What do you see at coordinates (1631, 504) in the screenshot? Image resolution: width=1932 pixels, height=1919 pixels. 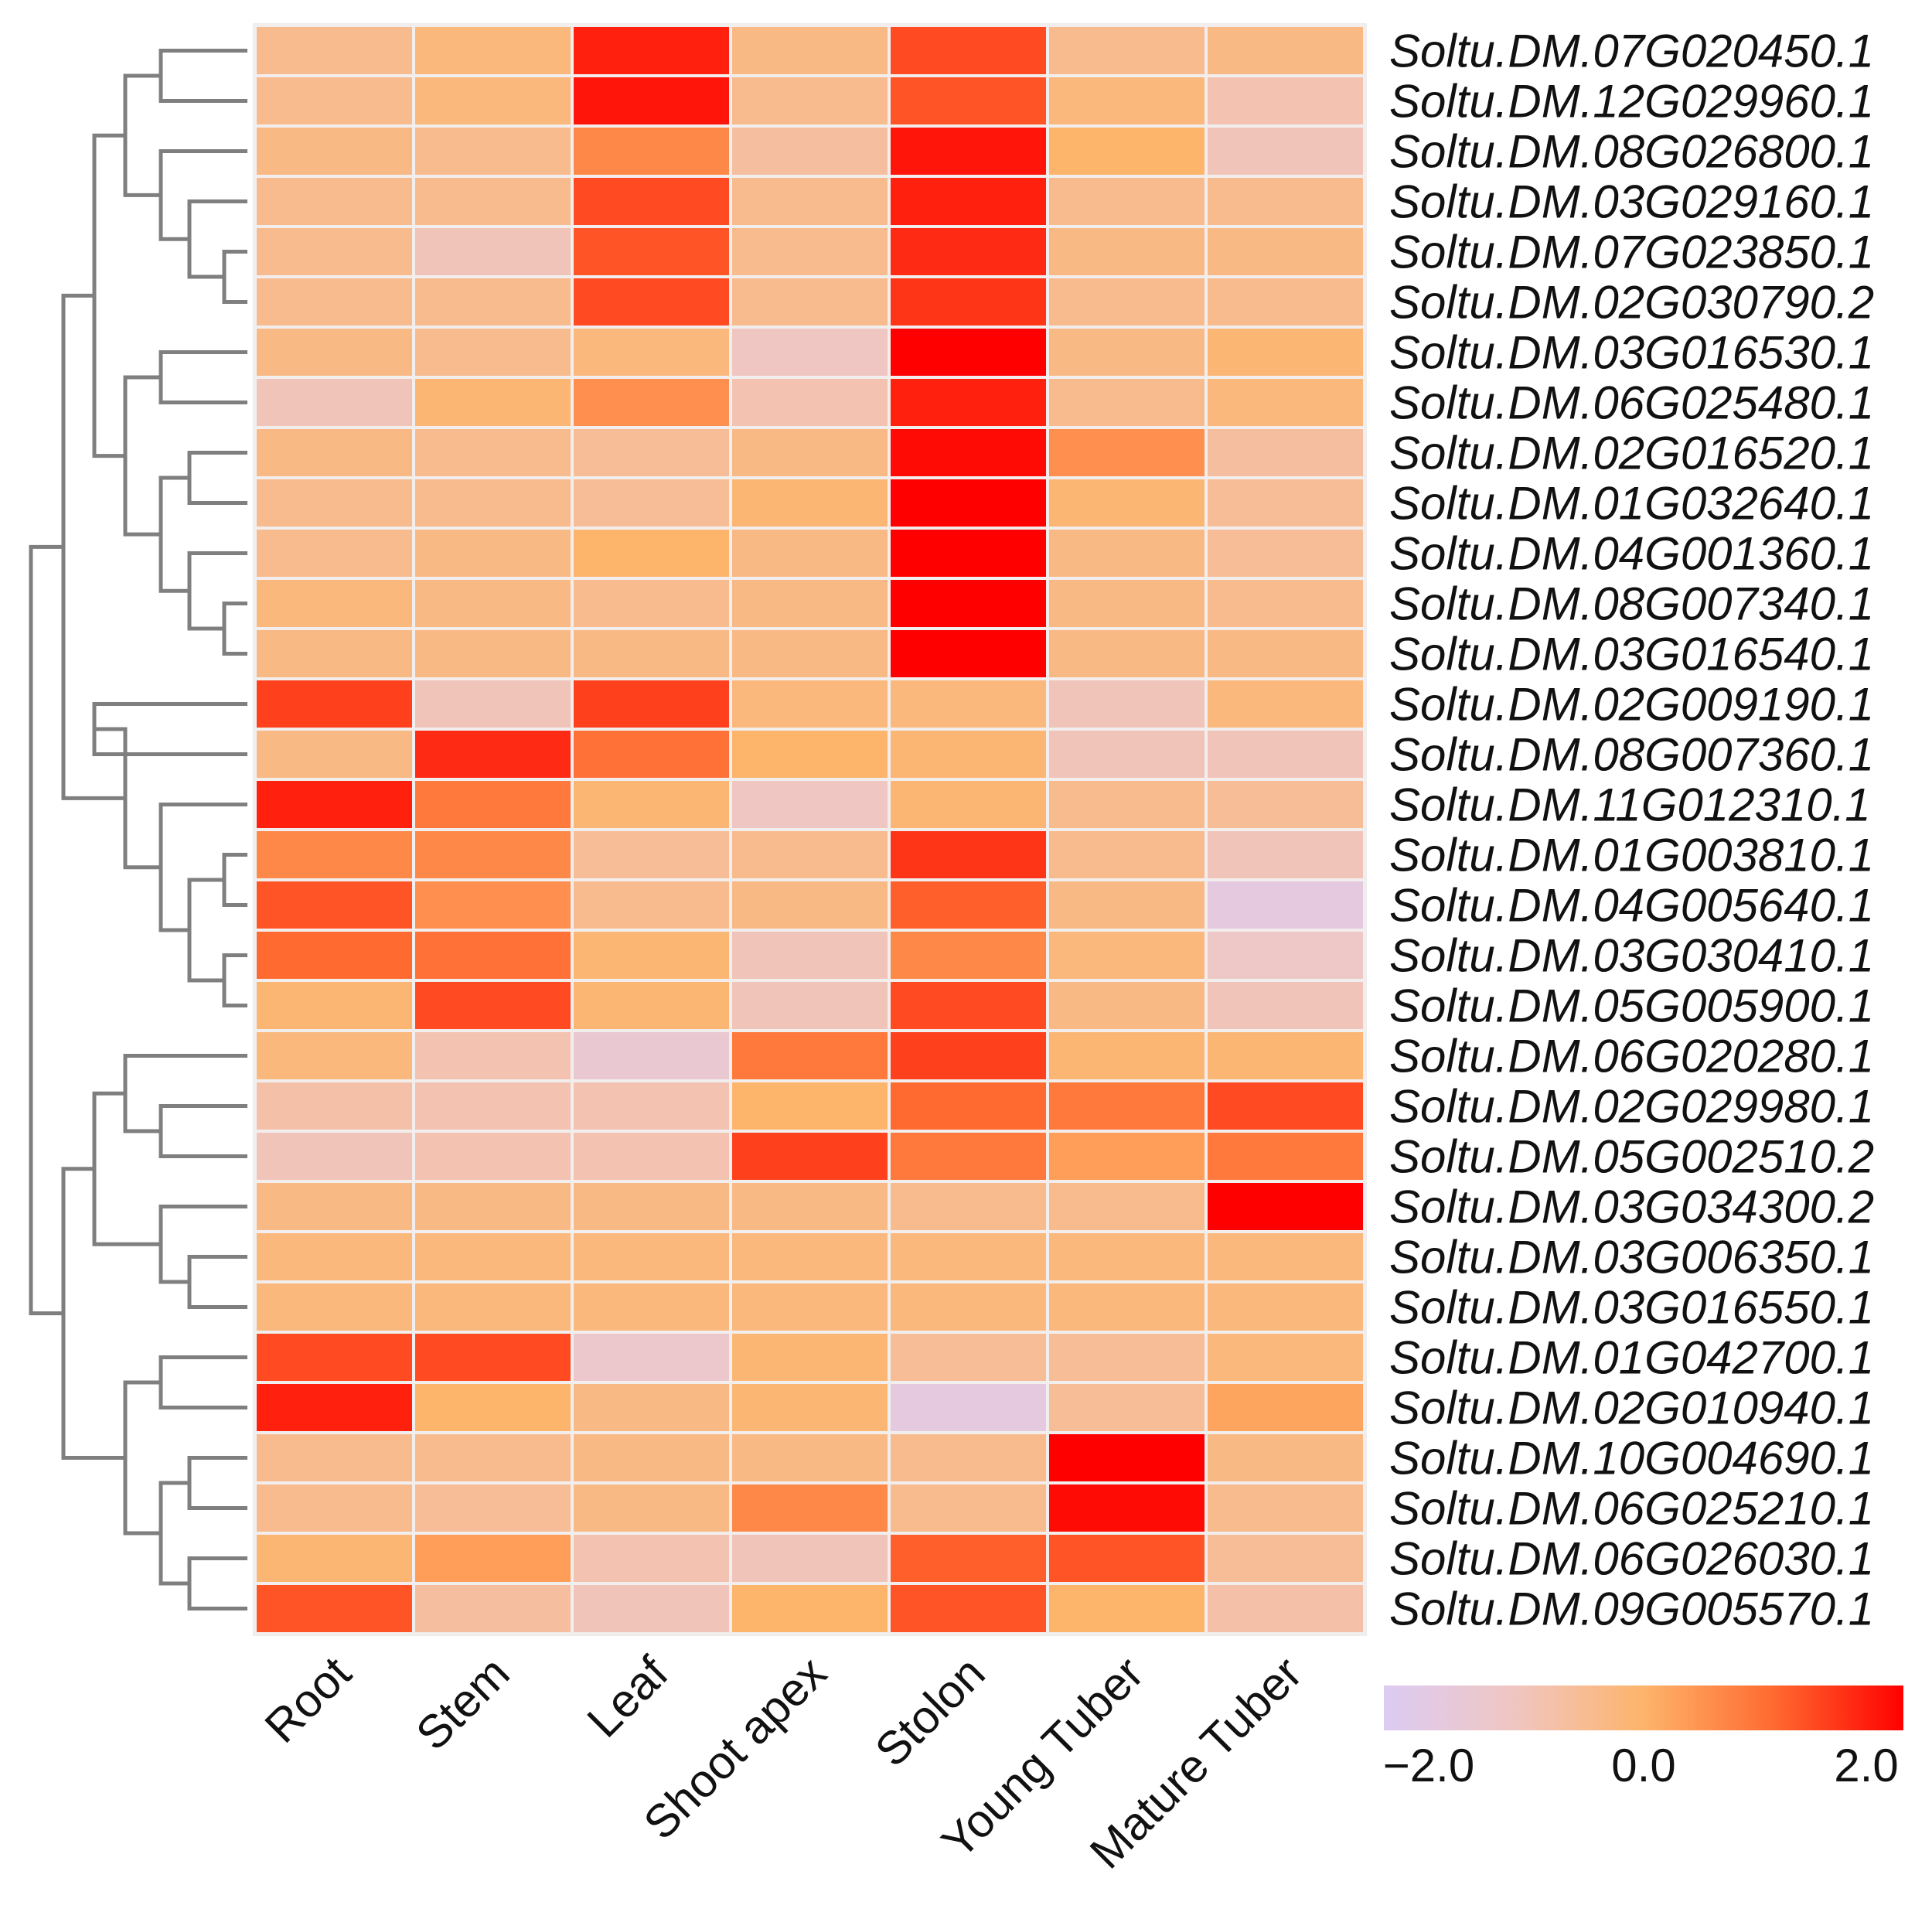 I see `row-label: Soltu.DM.01G032640.1` at bounding box center [1631, 504].